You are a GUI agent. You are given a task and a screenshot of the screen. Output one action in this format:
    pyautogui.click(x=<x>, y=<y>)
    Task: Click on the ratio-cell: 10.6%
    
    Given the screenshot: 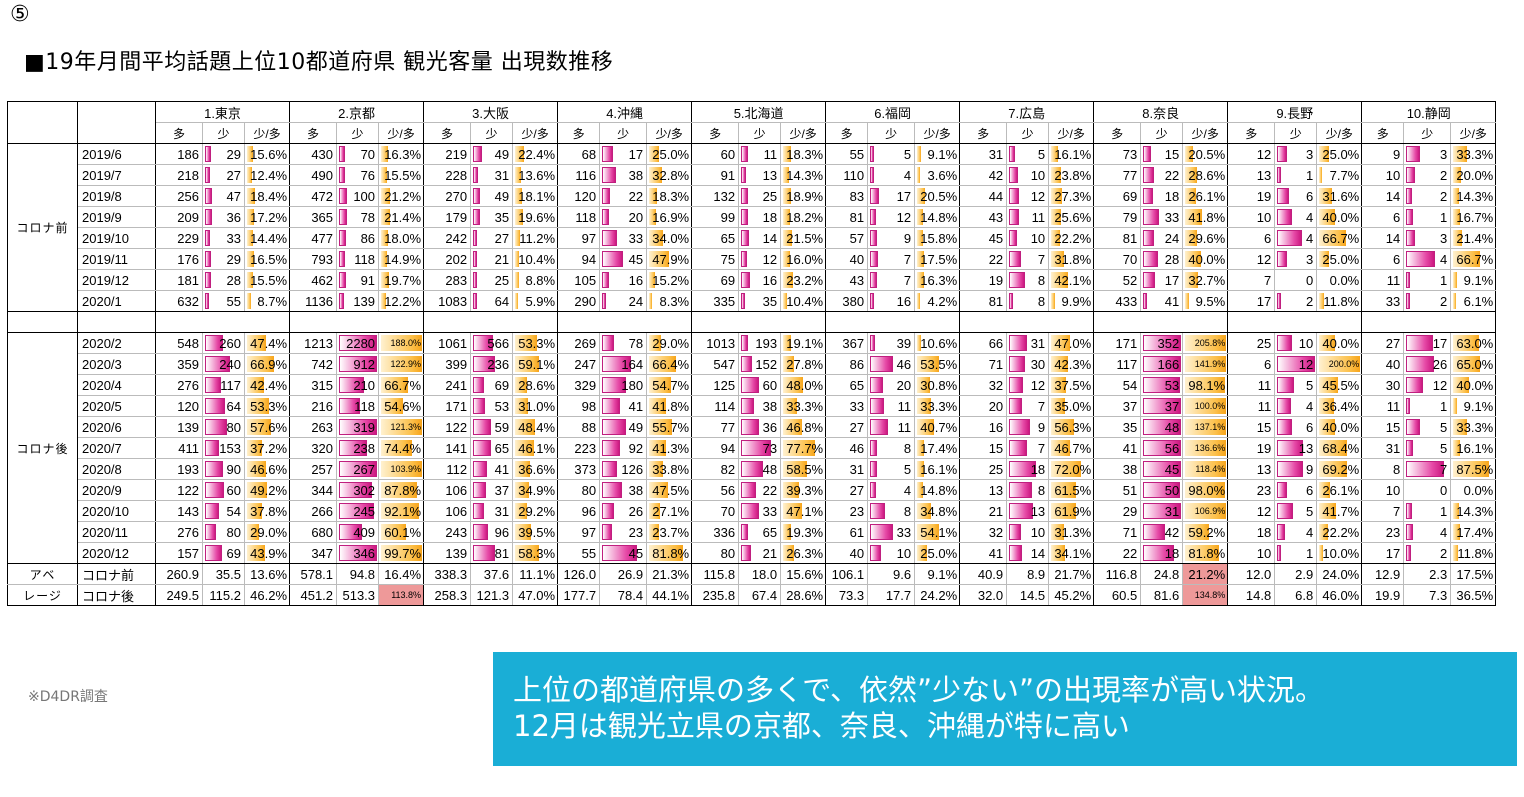 What is the action you would take?
    pyautogui.click(x=937, y=343)
    